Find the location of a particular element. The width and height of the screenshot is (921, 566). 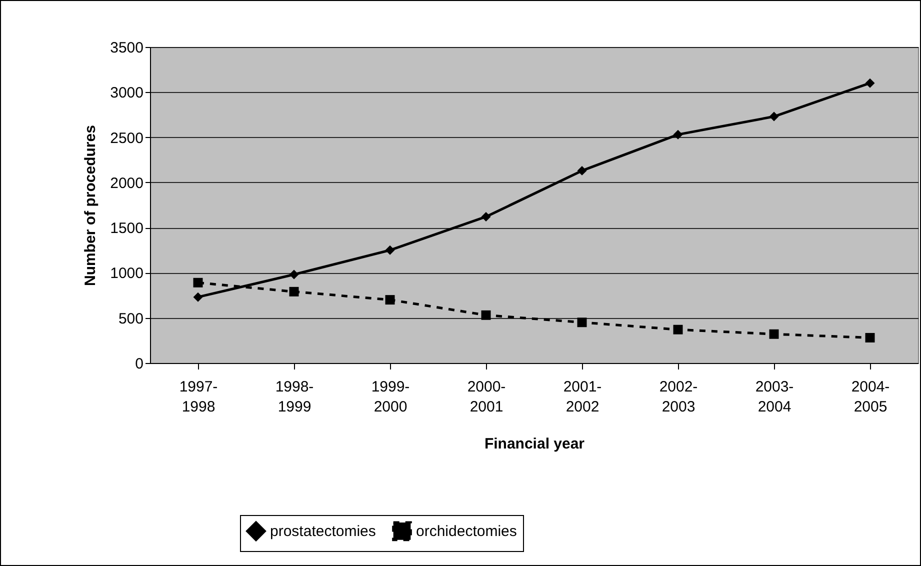

y-tick-label: 3500 is located at coordinates (127, 48).